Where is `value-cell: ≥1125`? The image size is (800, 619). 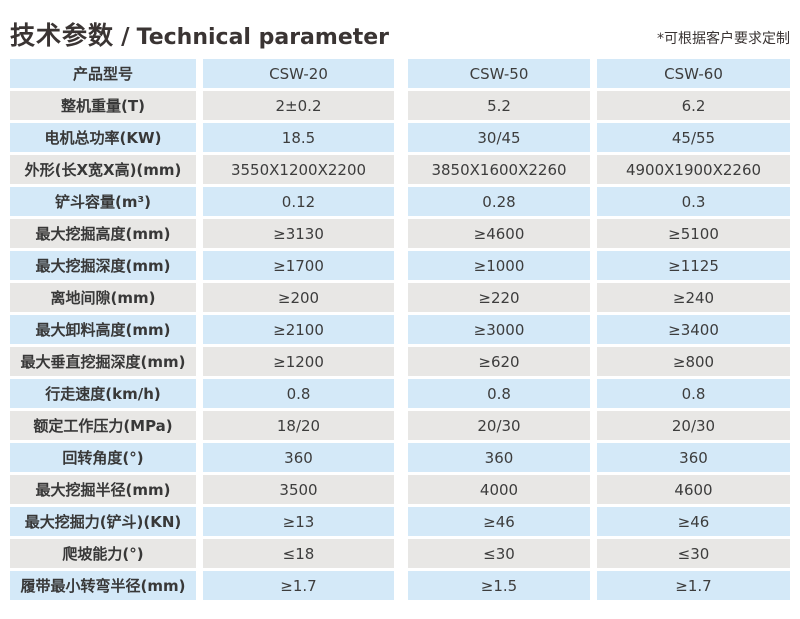
value-cell: ≥1125 is located at coordinates (693, 265).